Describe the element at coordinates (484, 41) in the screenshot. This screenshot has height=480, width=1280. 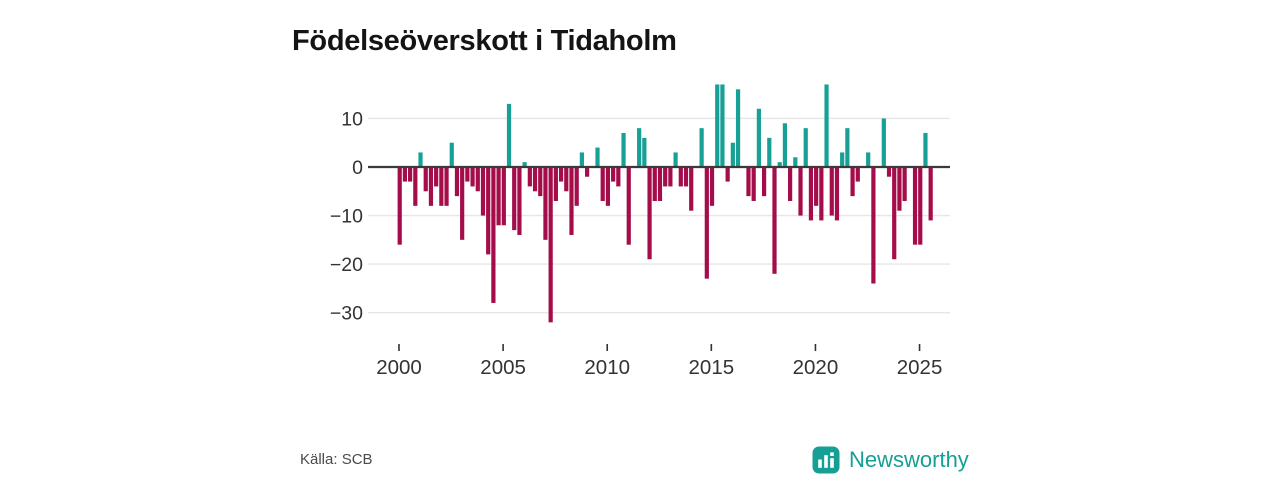
I see `chart-title: Födelseöverskott i Tidaholm` at that location.